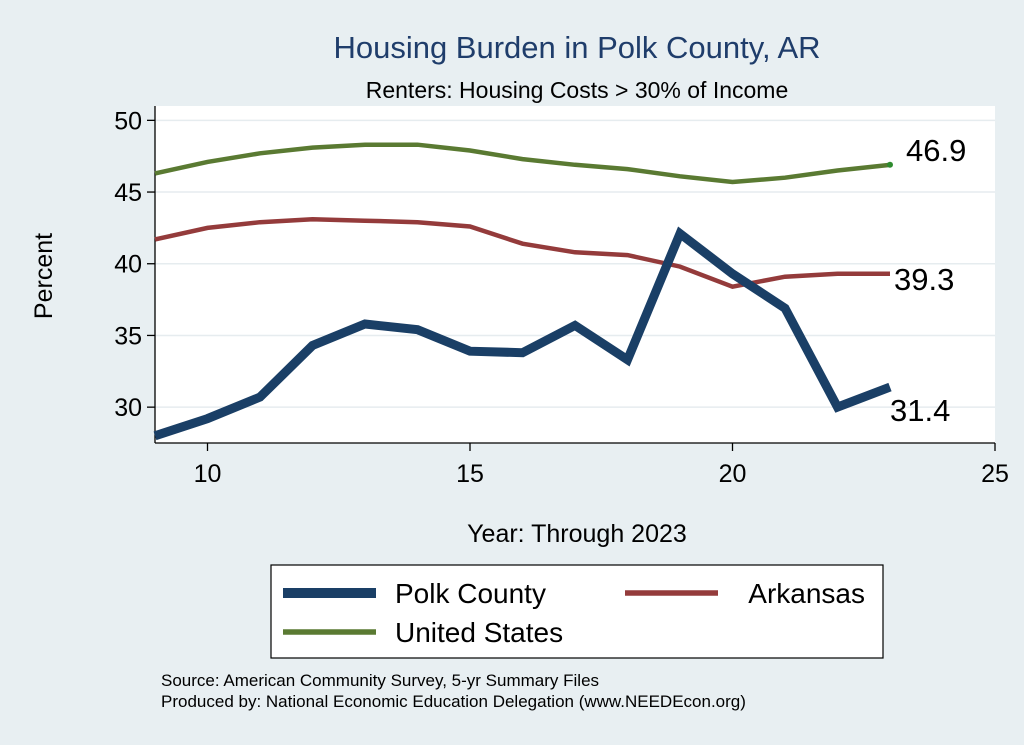 The width and height of the screenshot is (1024, 745). I want to click on legend-box, so click(577, 611).